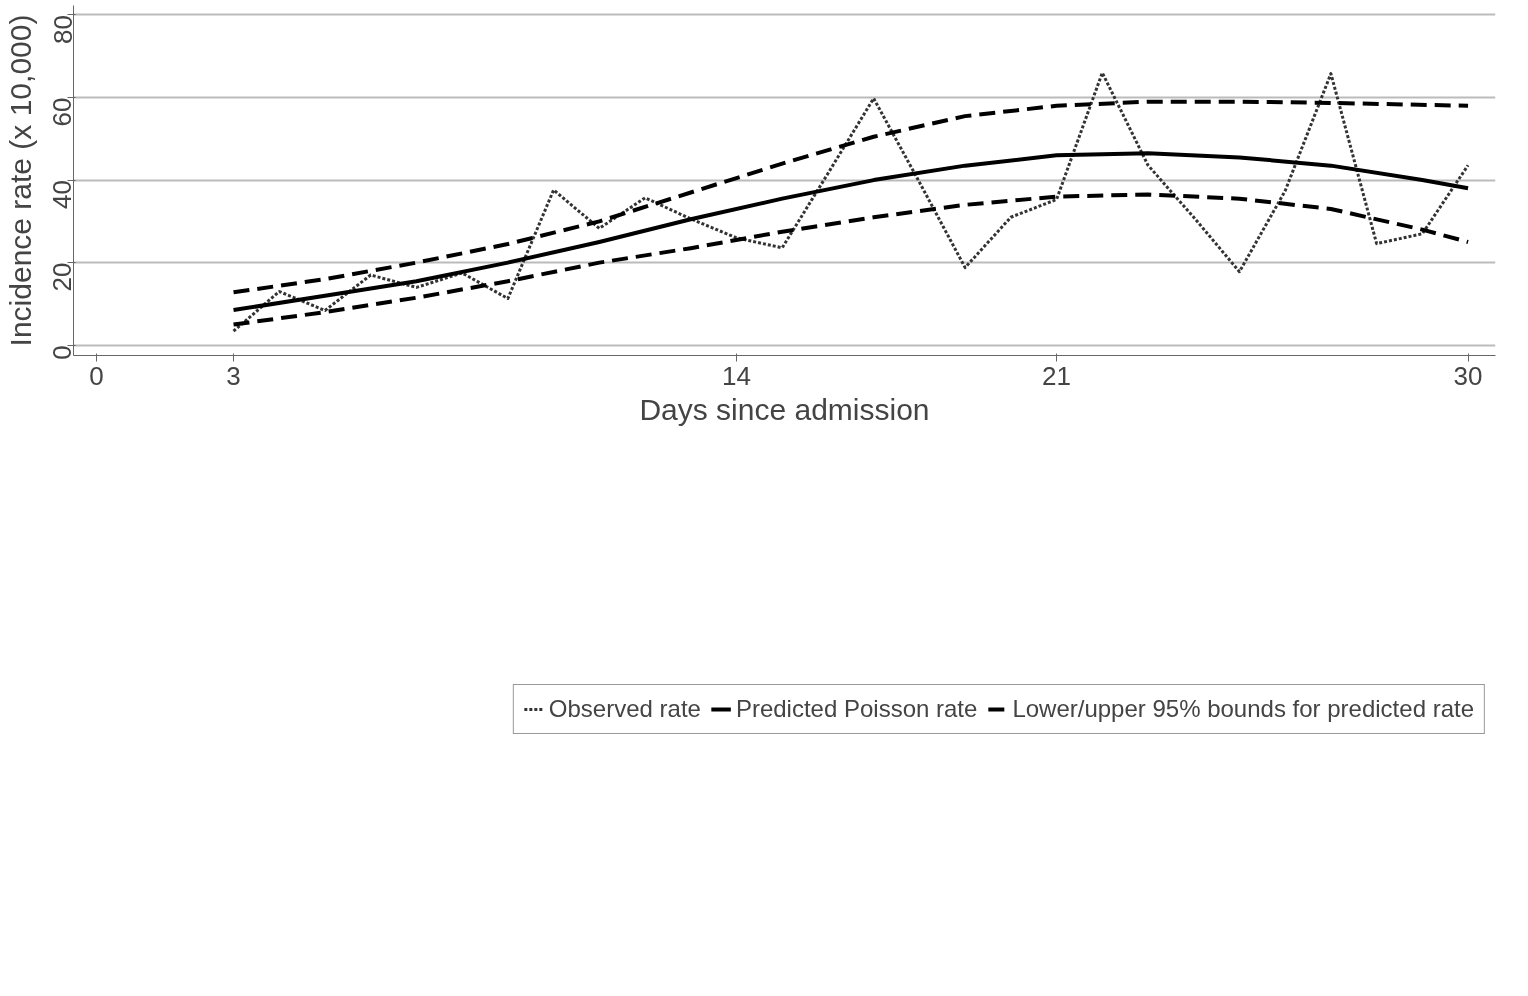 This screenshot has height=996, width=1528. I want to click on x-tick-label: 0, so click(96, 375).